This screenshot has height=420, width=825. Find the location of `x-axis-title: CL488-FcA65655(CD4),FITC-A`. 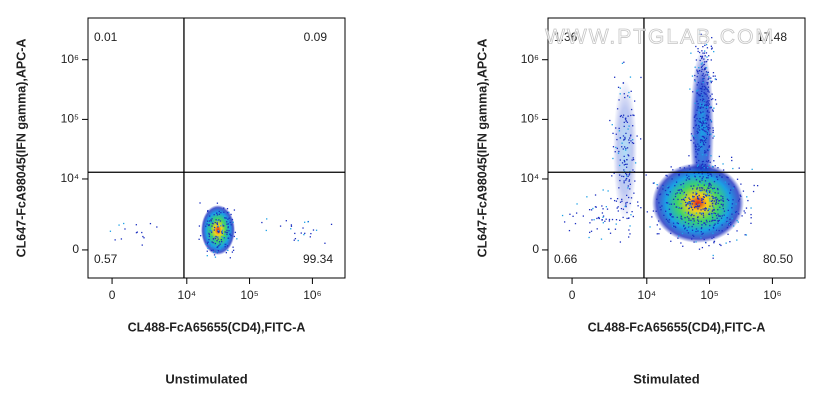

x-axis-title: CL488-FcA65655(CD4),FITC-A is located at coordinates (677, 327).